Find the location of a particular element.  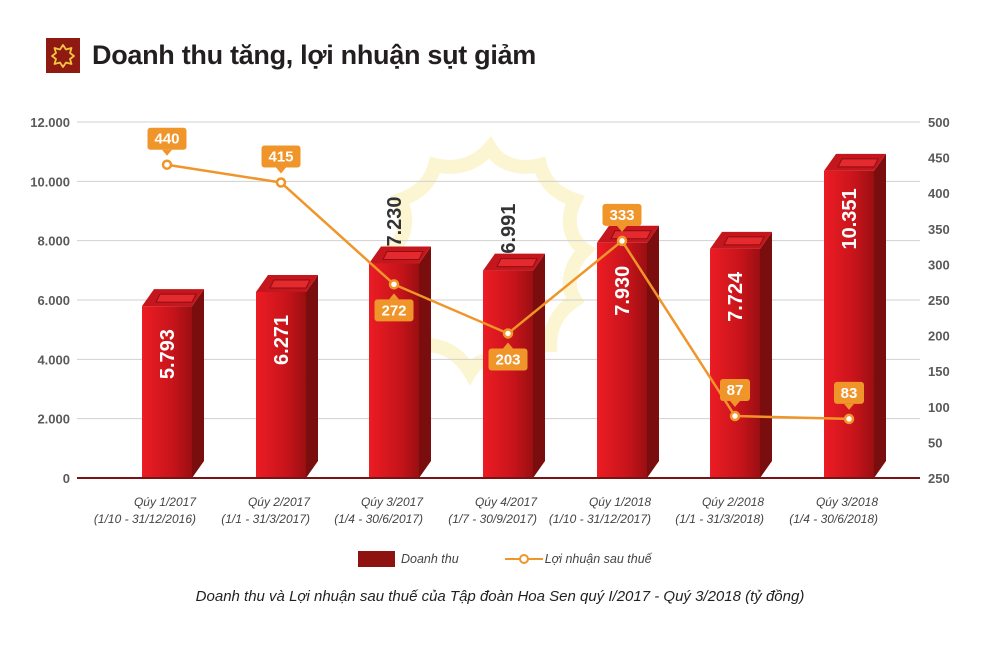

bar-value-label: 7.230 is located at coordinates (395, 221).